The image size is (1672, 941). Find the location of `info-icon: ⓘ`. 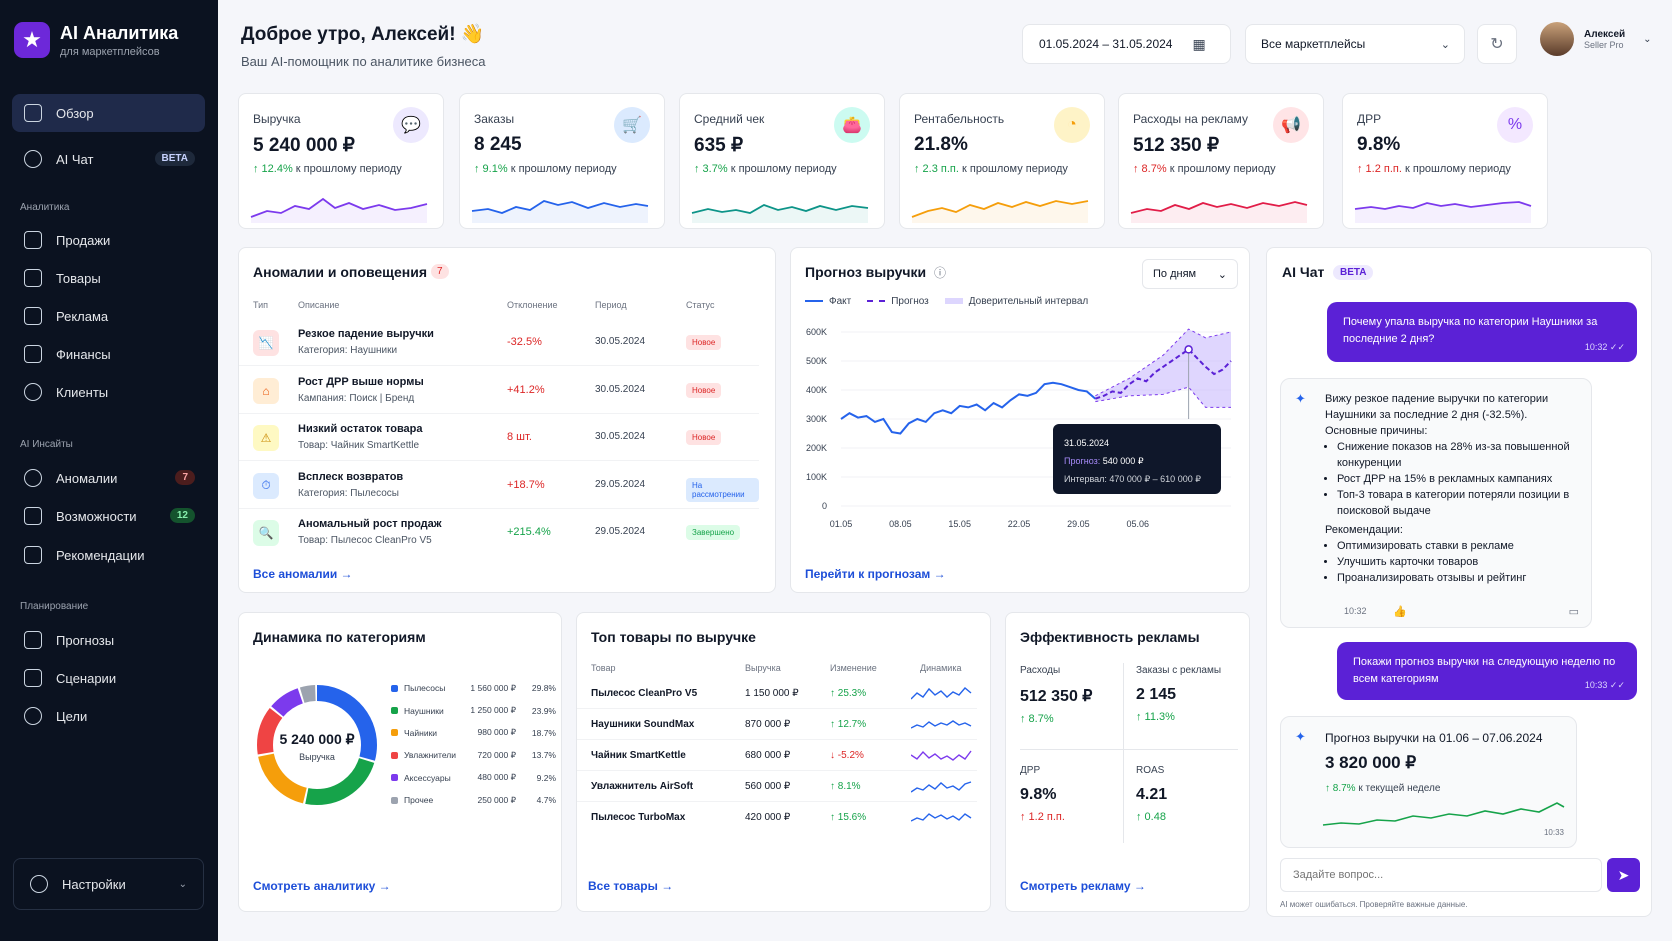

info-icon: ⓘ is located at coordinates (940, 273).